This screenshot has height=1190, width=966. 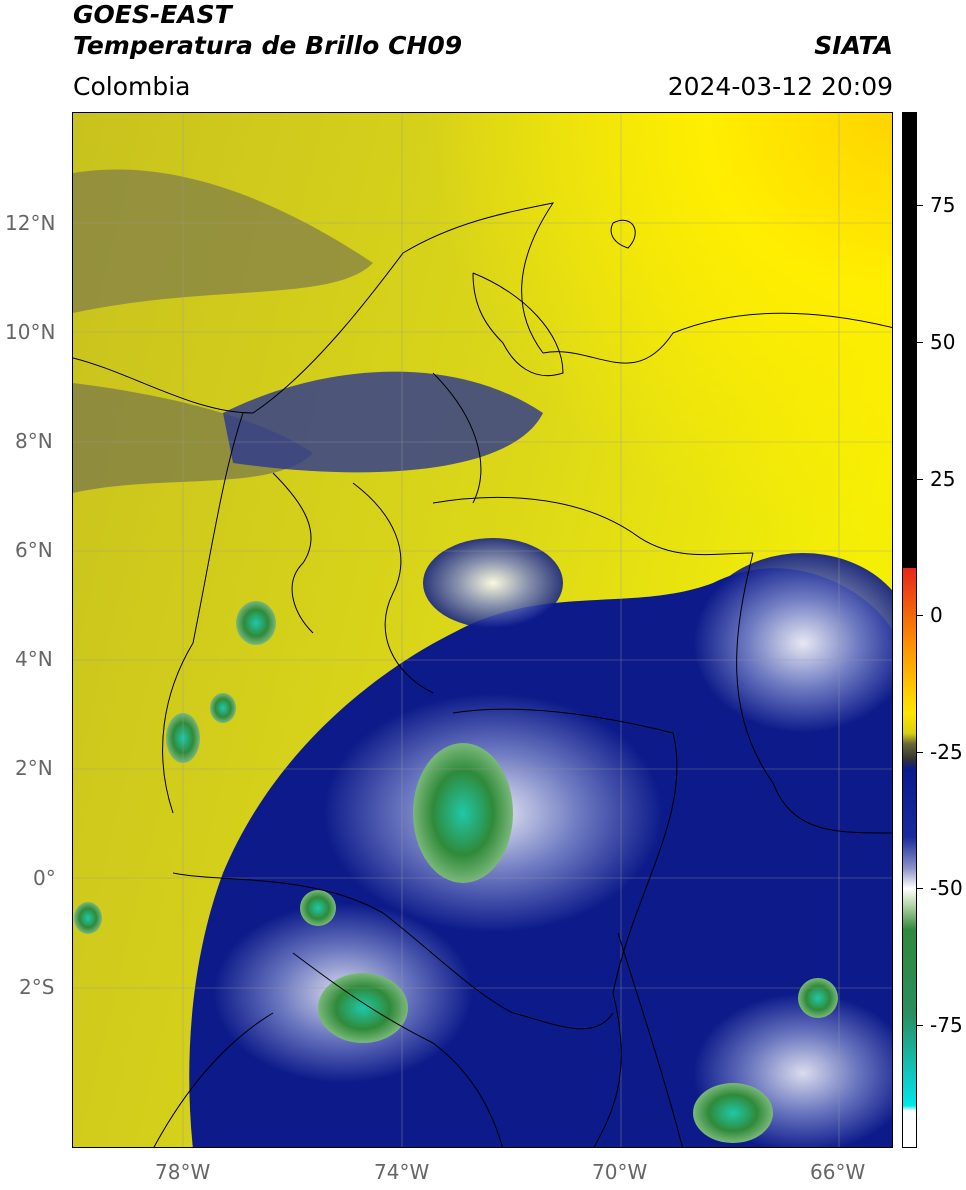 What do you see at coordinates (943, 479) in the screenshot?
I see `colorbar-label-25: 25` at bounding box center [943, 479].